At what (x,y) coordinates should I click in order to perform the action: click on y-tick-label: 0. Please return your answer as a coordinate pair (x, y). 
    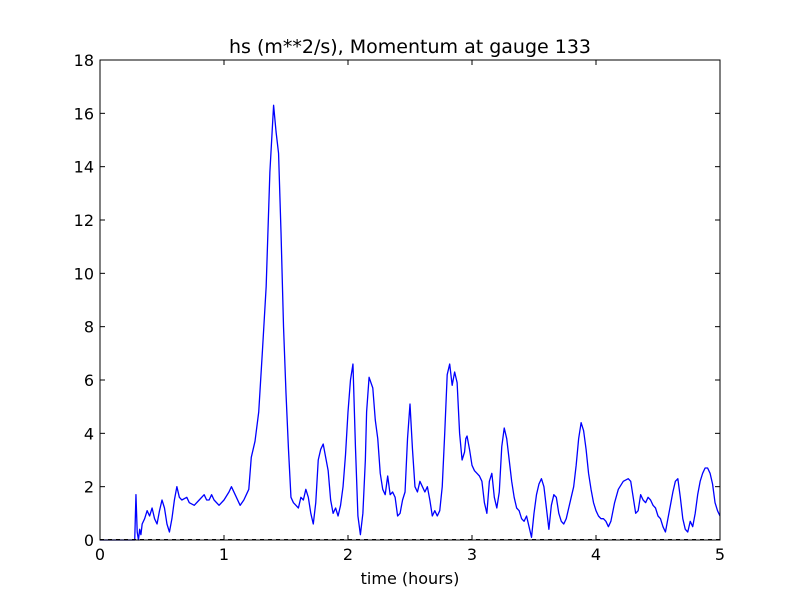
    Looking at the image, I should click on (89, 540).